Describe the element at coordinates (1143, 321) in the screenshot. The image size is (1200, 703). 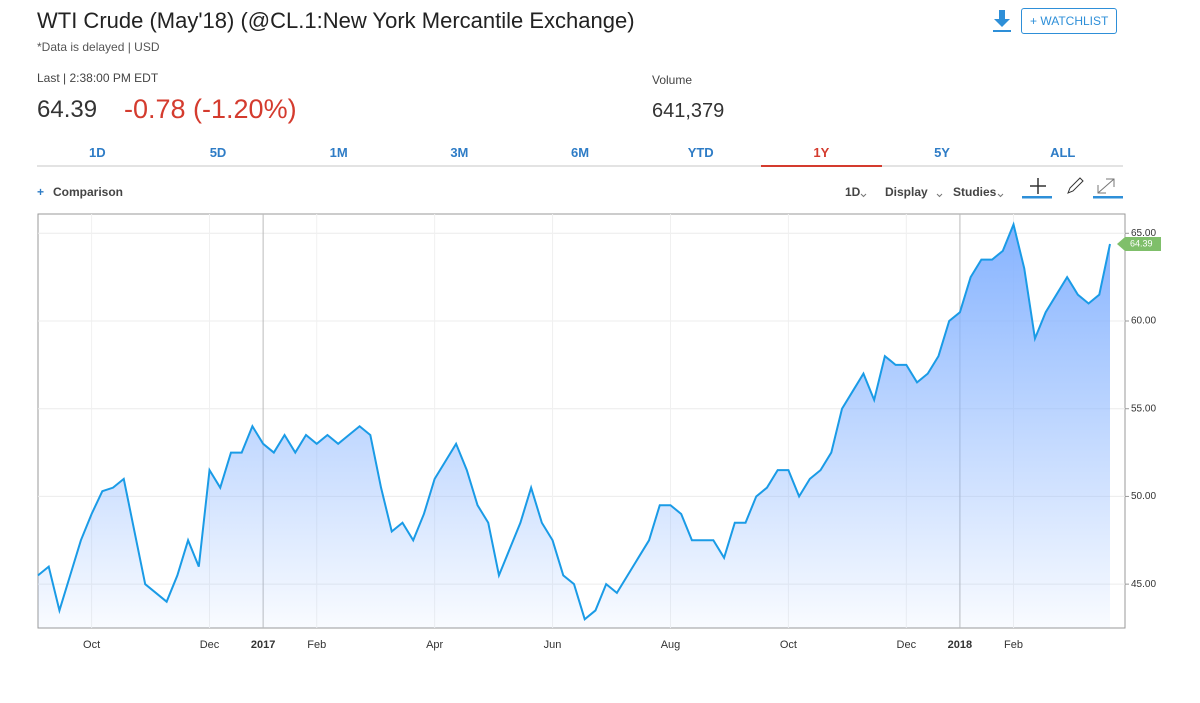
I see `y-tick-label: 60.00` at that location.